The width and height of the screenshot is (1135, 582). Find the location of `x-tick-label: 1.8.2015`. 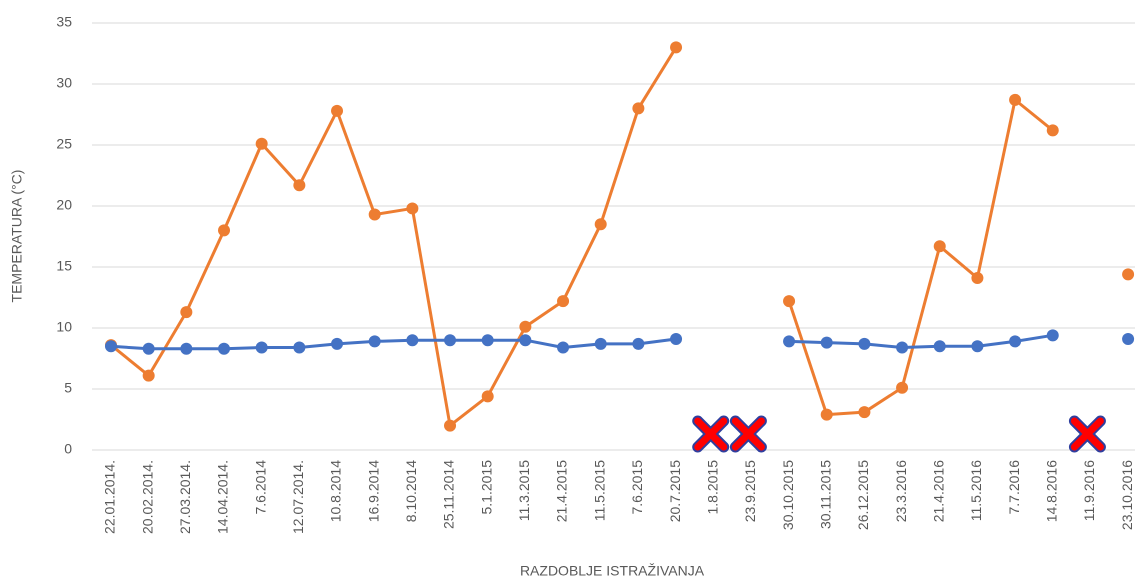

x-tick-label: 1.8.2015 is located at coordinates (712, 487).